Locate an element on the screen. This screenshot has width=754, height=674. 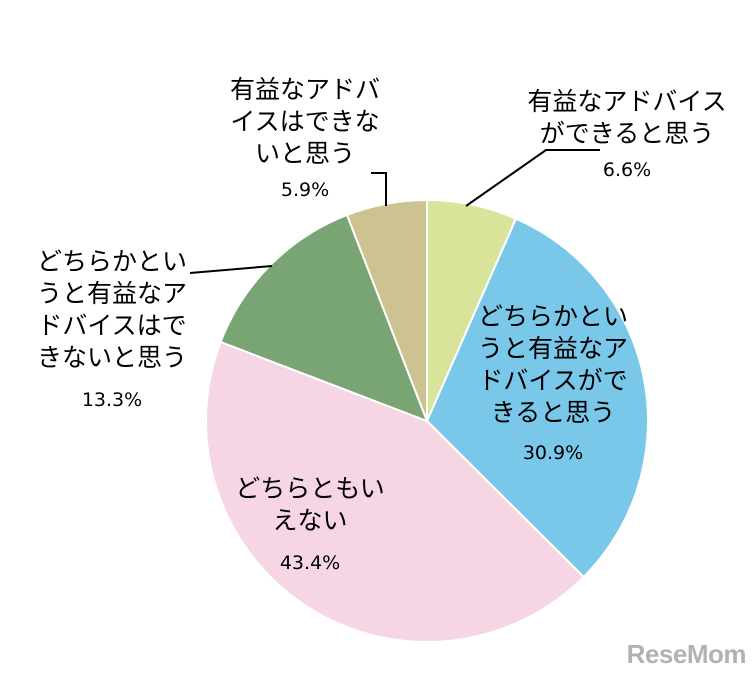
slice-label-4-line-3: ドバイスはで is located at coordinates (111, 325).